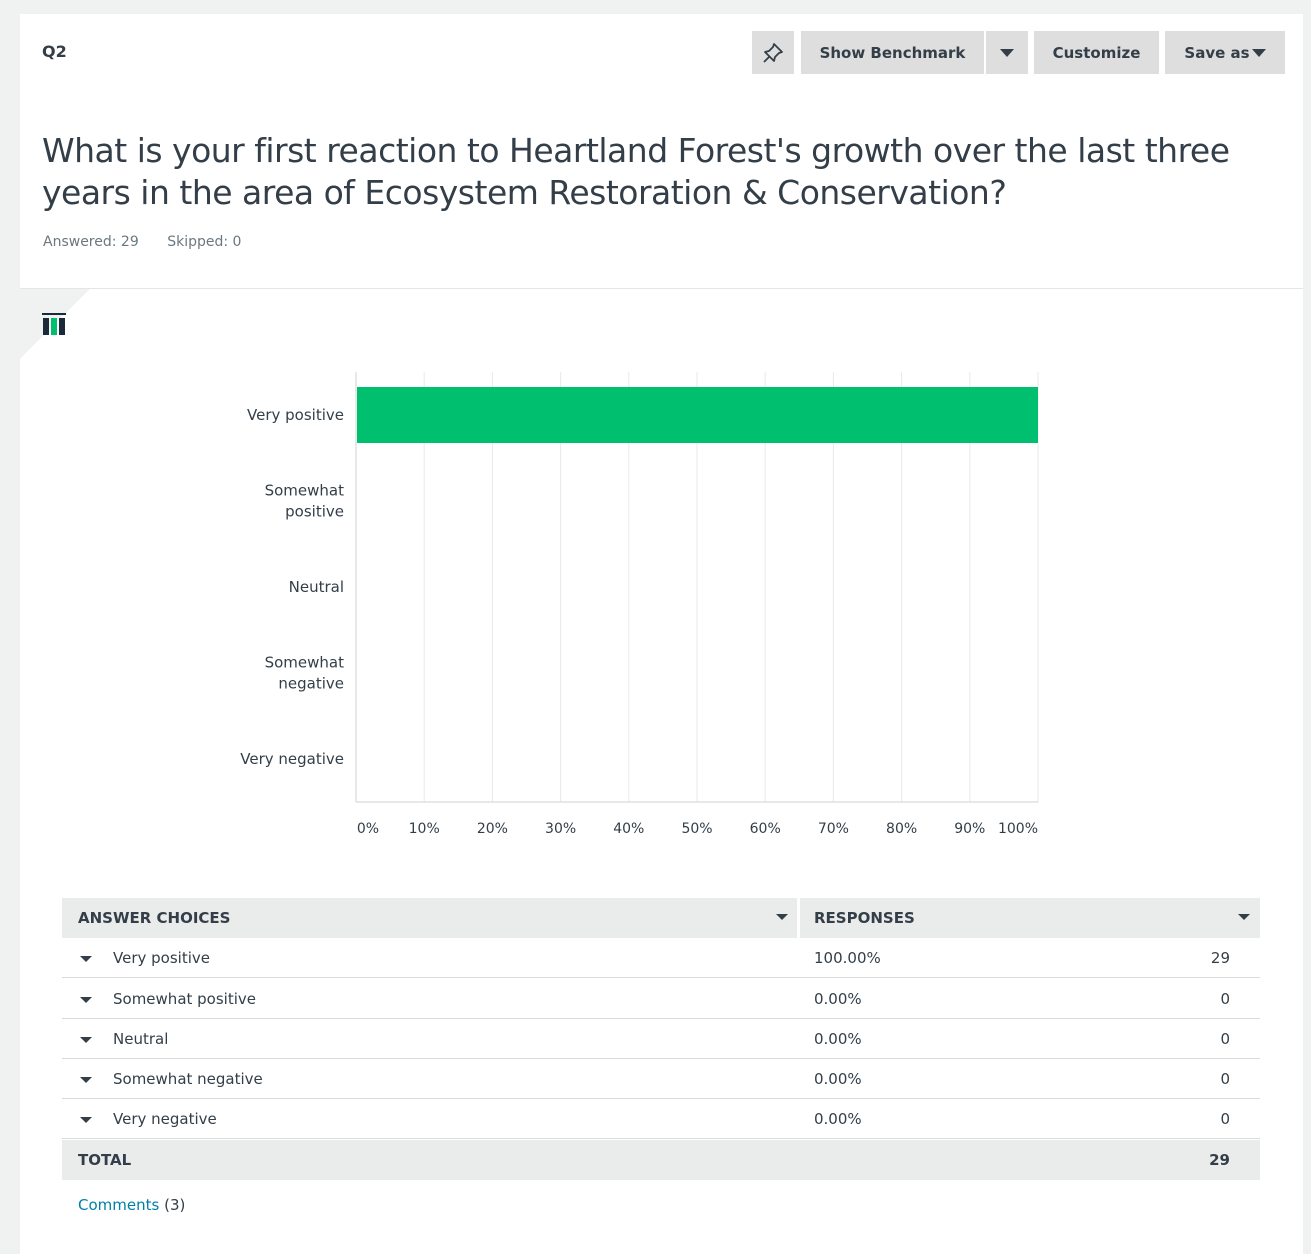 Image resolution: width=1311 pixels, height=1254 pixels. Describe the element at coordinates (1219, 1160) in the screenshot. I see `total-count: 29` at that location.